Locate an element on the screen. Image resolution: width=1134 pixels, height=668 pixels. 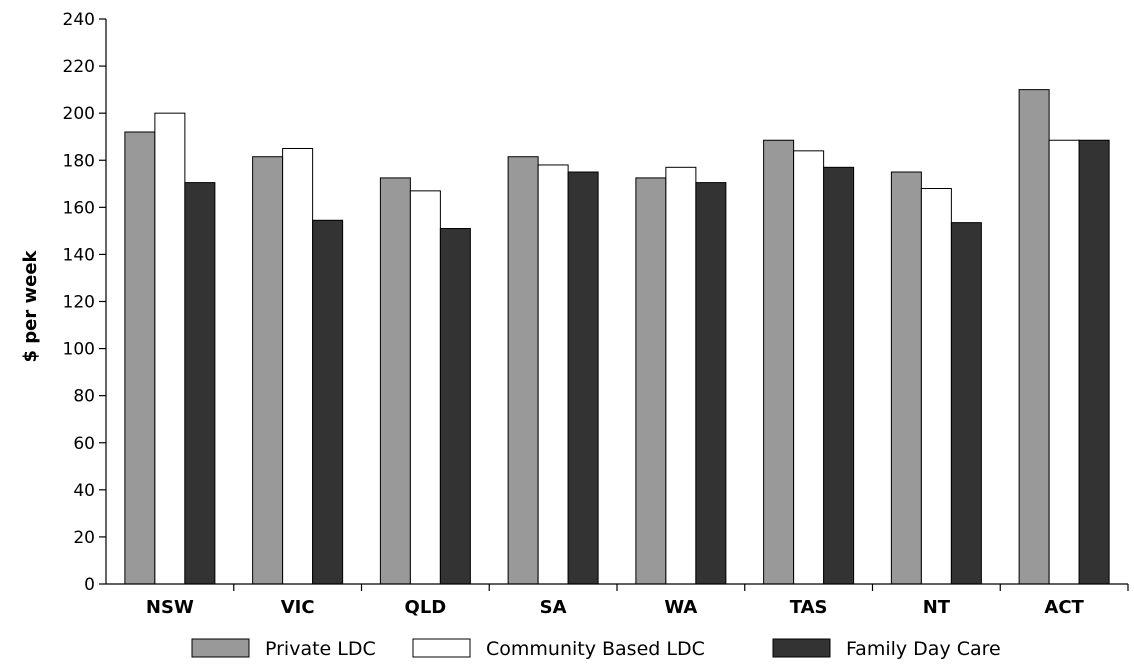
y-axis-ticks: 0 20 40 60 80 100 120 140 160 180 200 220 240 is located at coordinates (84, 302).